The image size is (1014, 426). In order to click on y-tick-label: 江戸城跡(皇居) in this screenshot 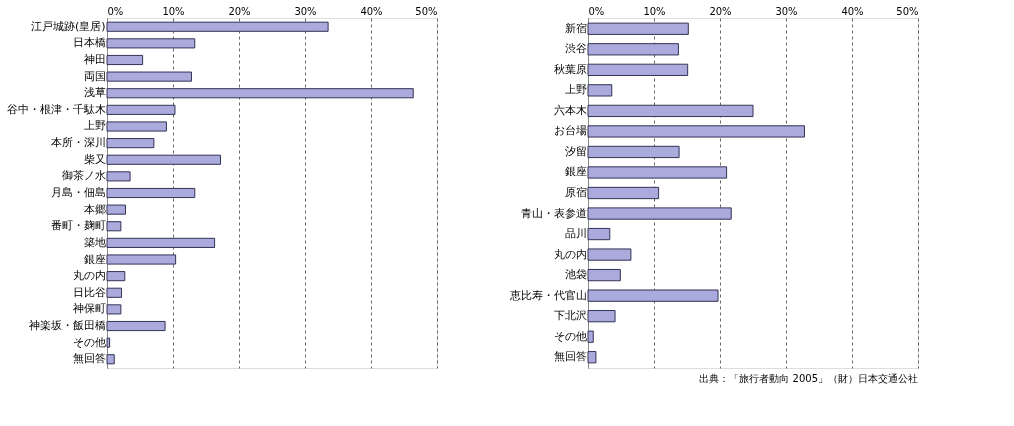, I will do `click(68, 26)`.